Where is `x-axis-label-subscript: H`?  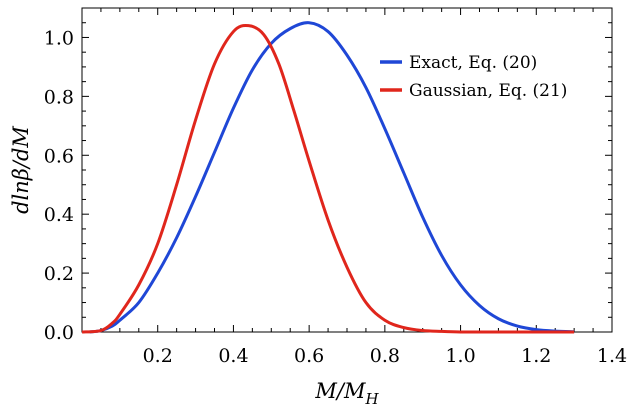
x-axis-label-subscript: H is located at coordinates (372, 399).